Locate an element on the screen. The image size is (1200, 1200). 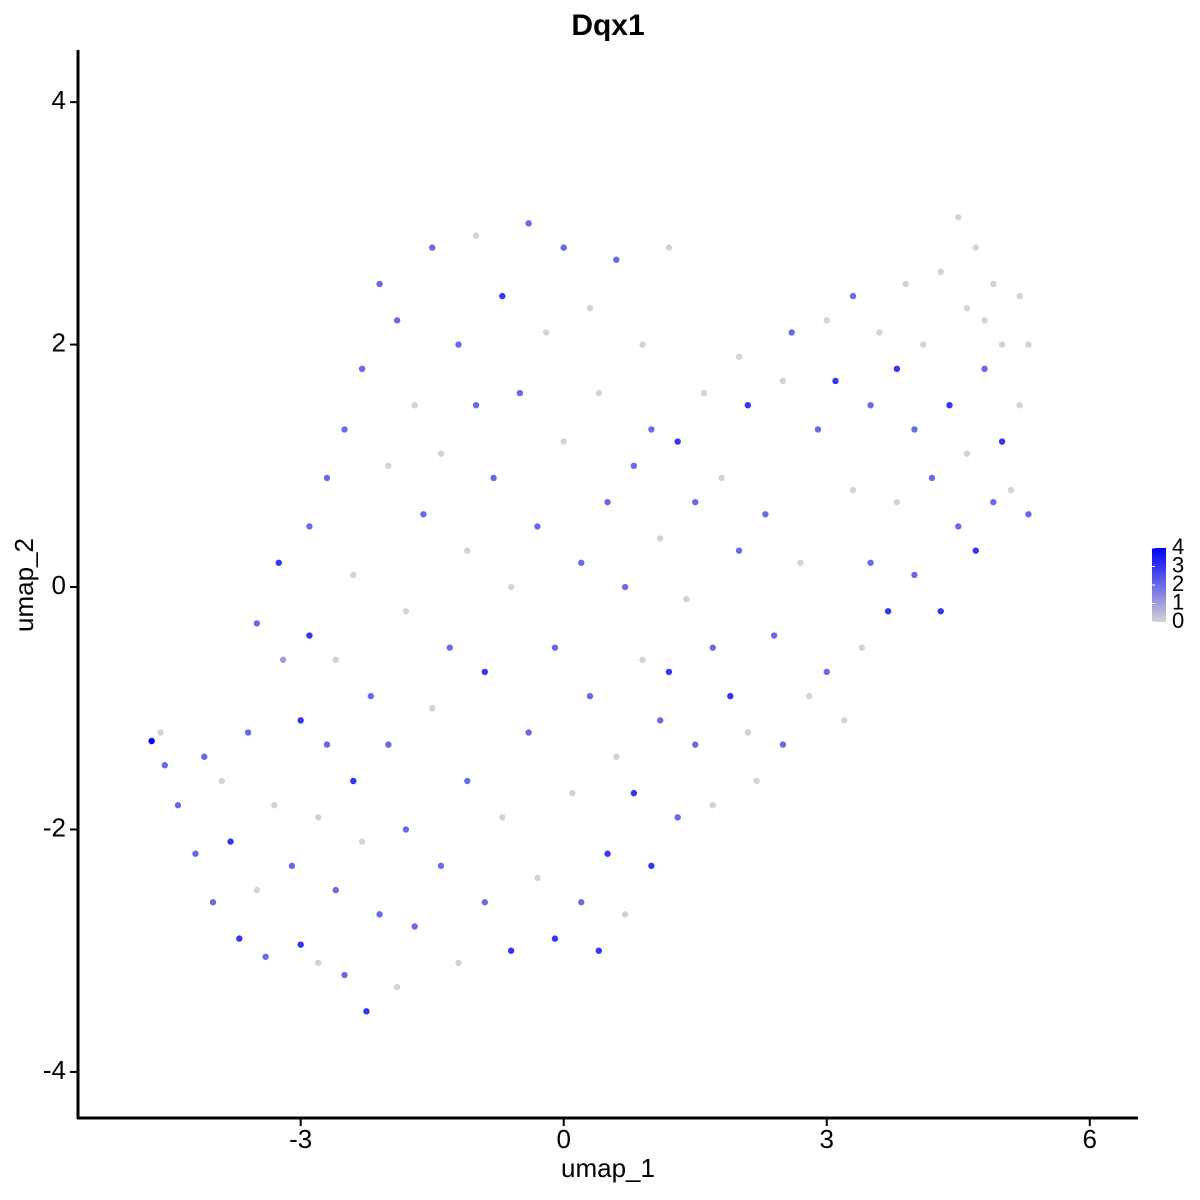
colorbar-label: 1 is located at coordinates (1178, 601).